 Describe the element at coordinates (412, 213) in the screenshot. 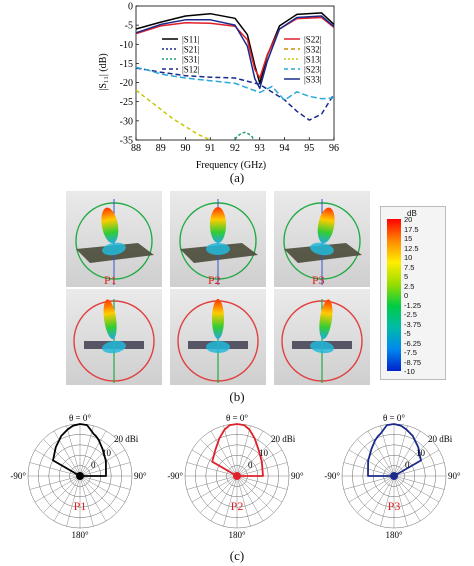

I see `colorbar-title: dB` at that location.